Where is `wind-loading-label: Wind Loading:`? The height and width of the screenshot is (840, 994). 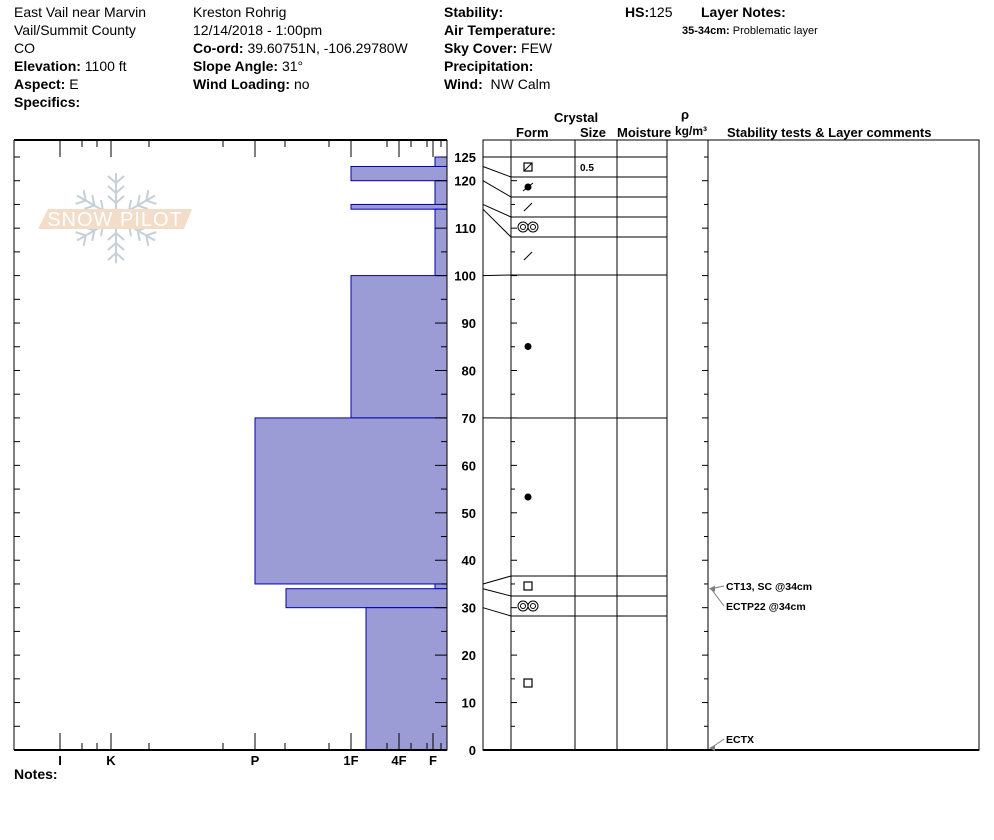
wind-loading-label: Wind Loading: is located at coordinates (242, 84).